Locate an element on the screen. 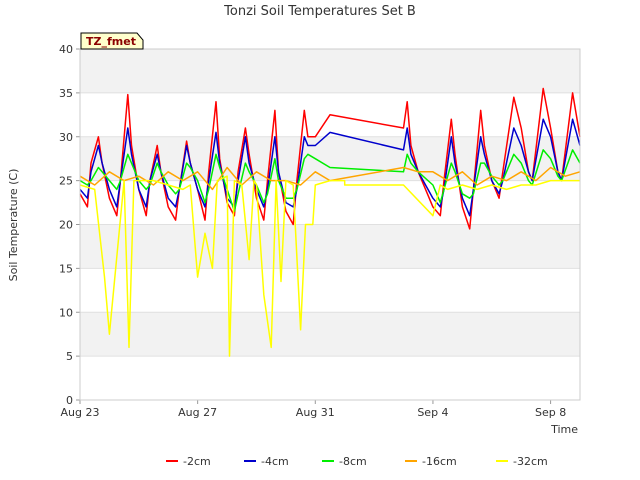 This screenshot has width=640, height=480. legend-item: -32cm is located at coordinates (522, 461).